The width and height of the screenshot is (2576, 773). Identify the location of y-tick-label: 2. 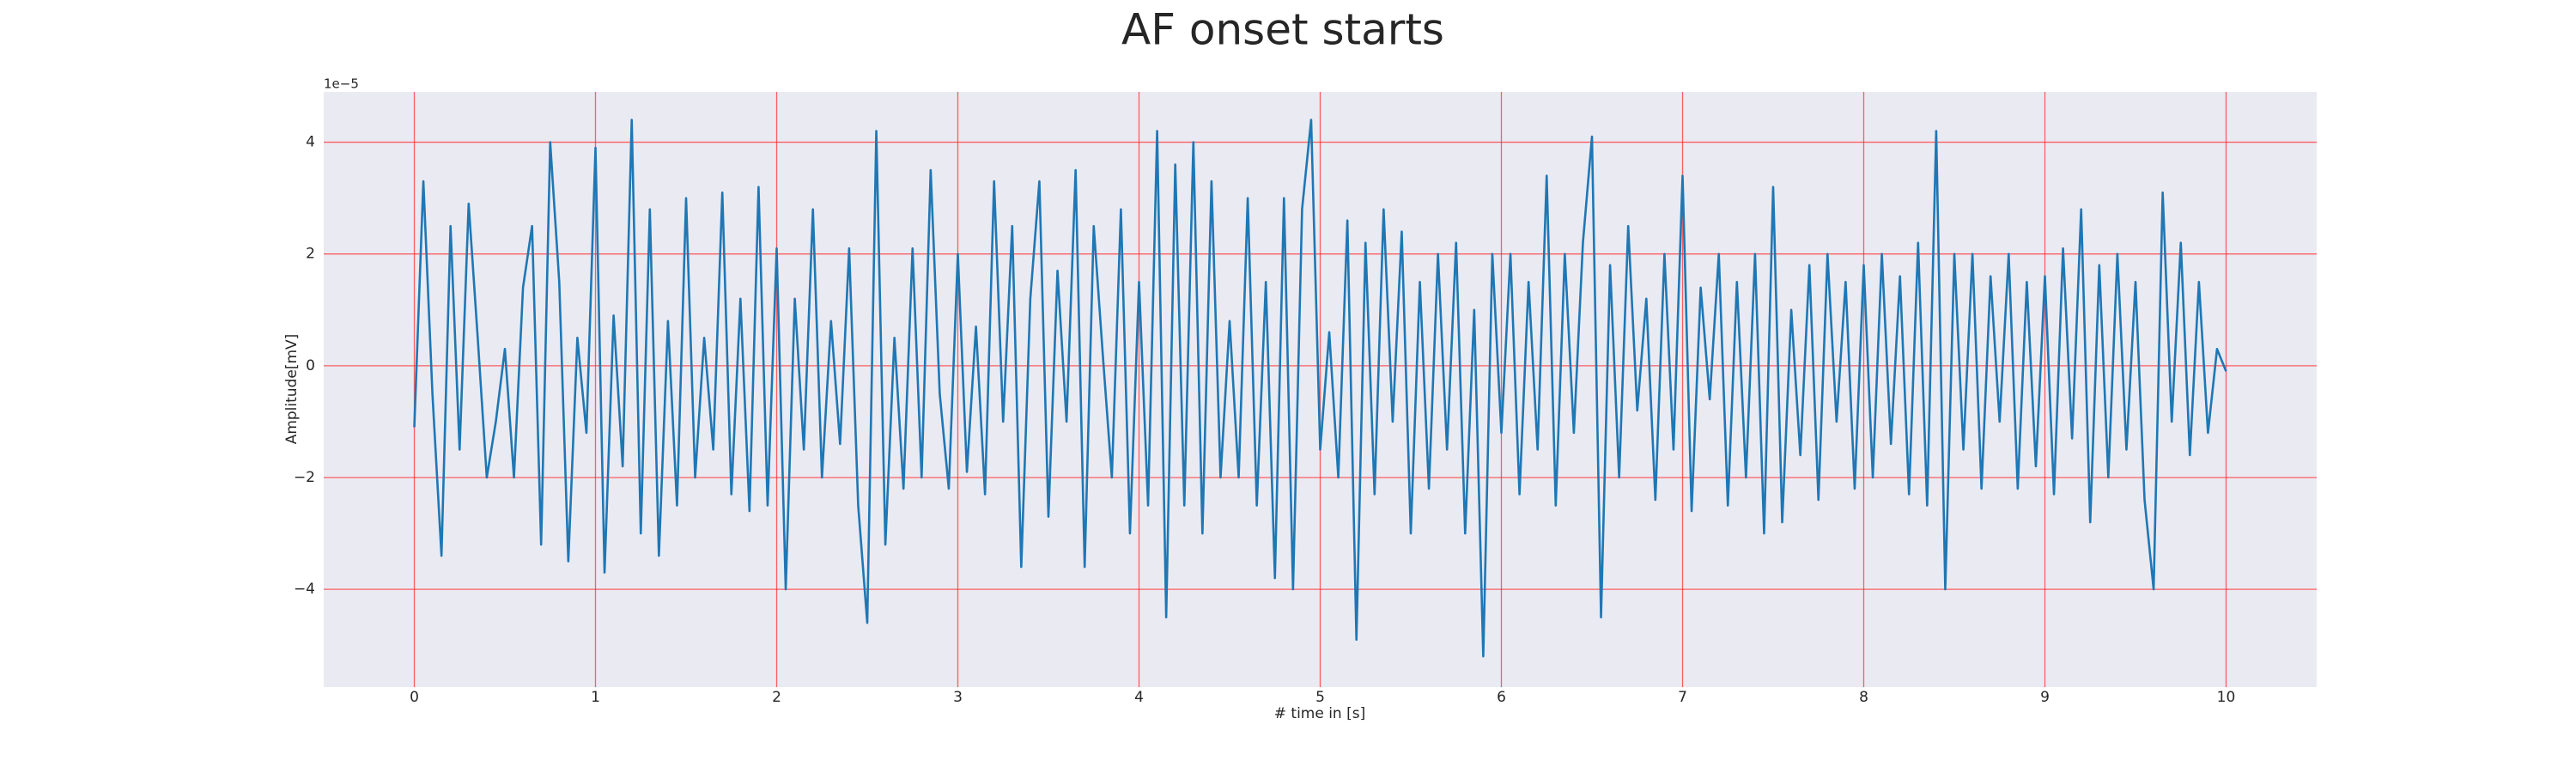
(311, 254).